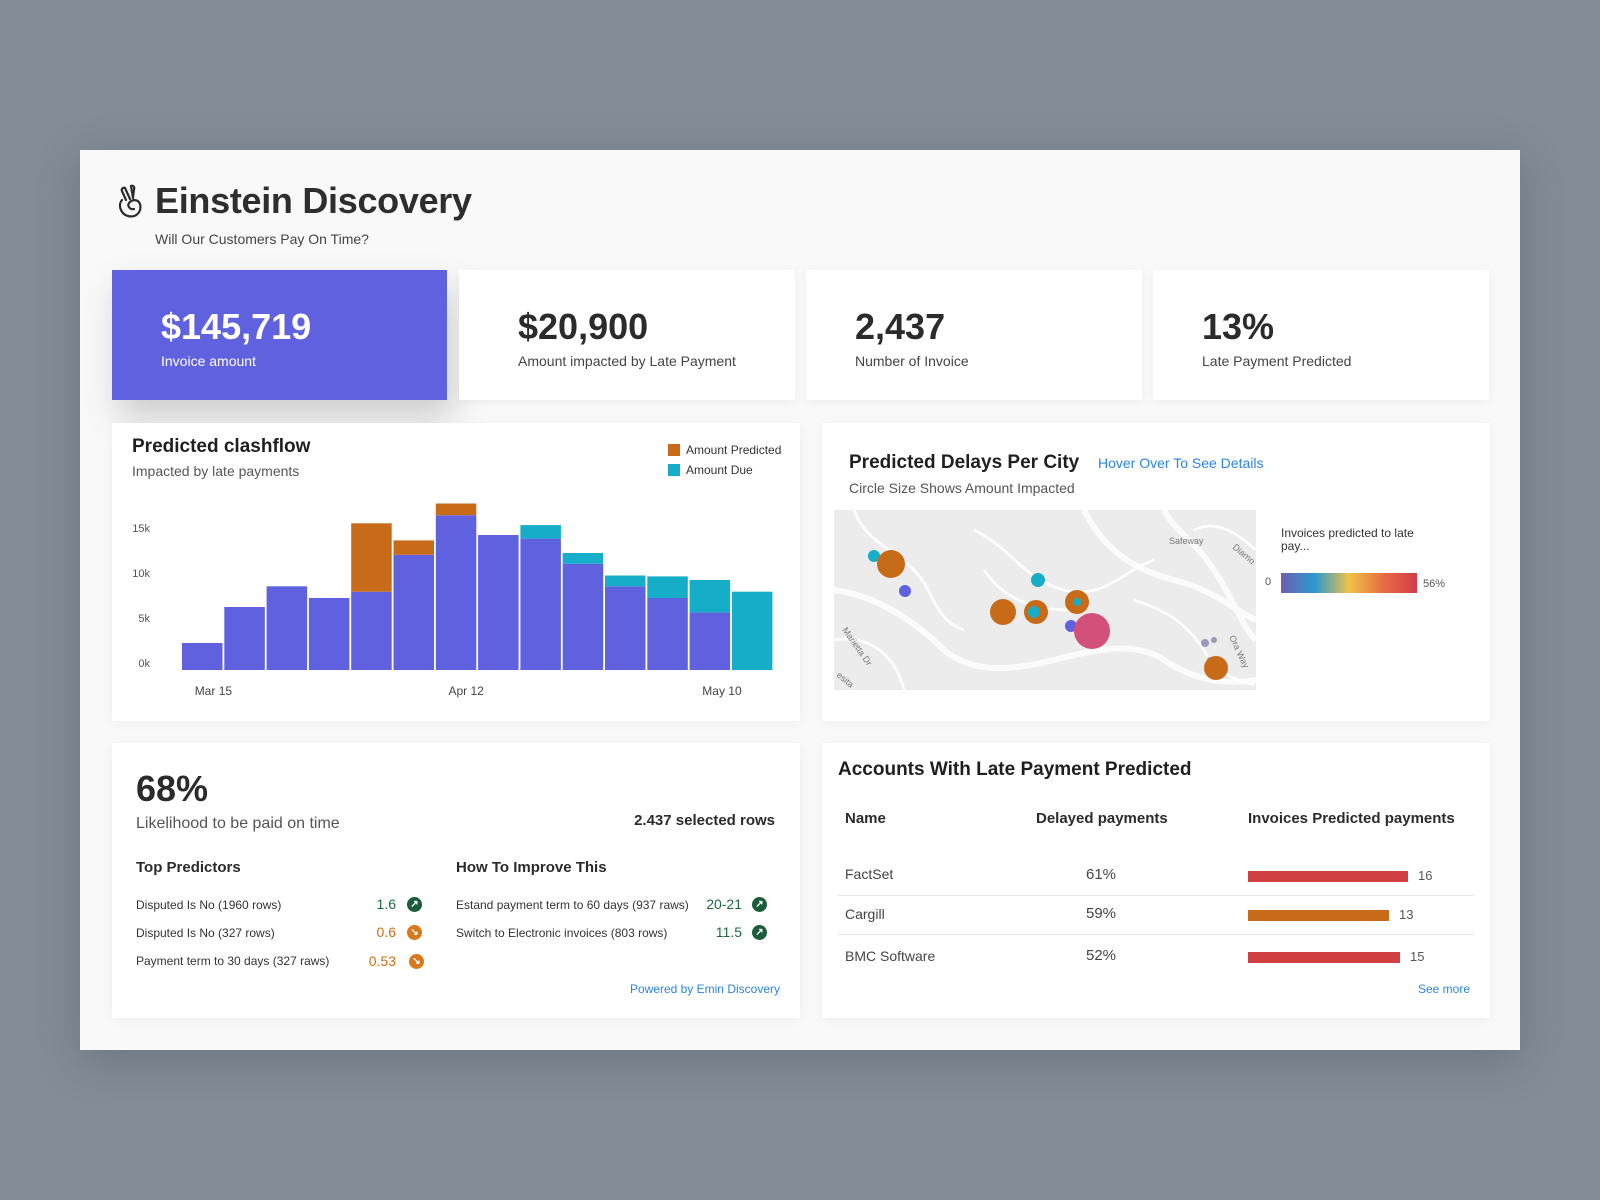 This screenshot has height=1200, width=1600. I want to click on kpi-card-number-of-invoice: 2,437 Number of Invoice, so click(974, 335).